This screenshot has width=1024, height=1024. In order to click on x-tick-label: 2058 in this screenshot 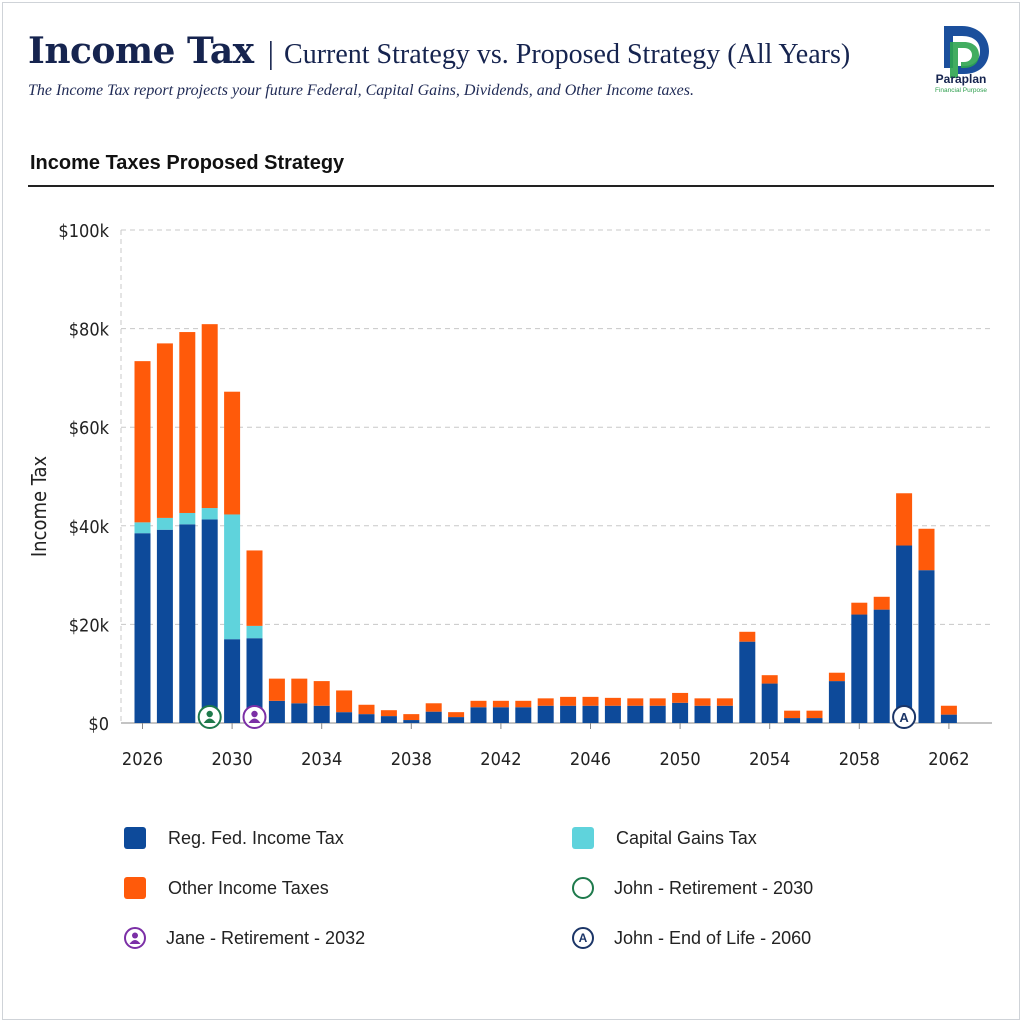, I will do `click(859, 759)`.